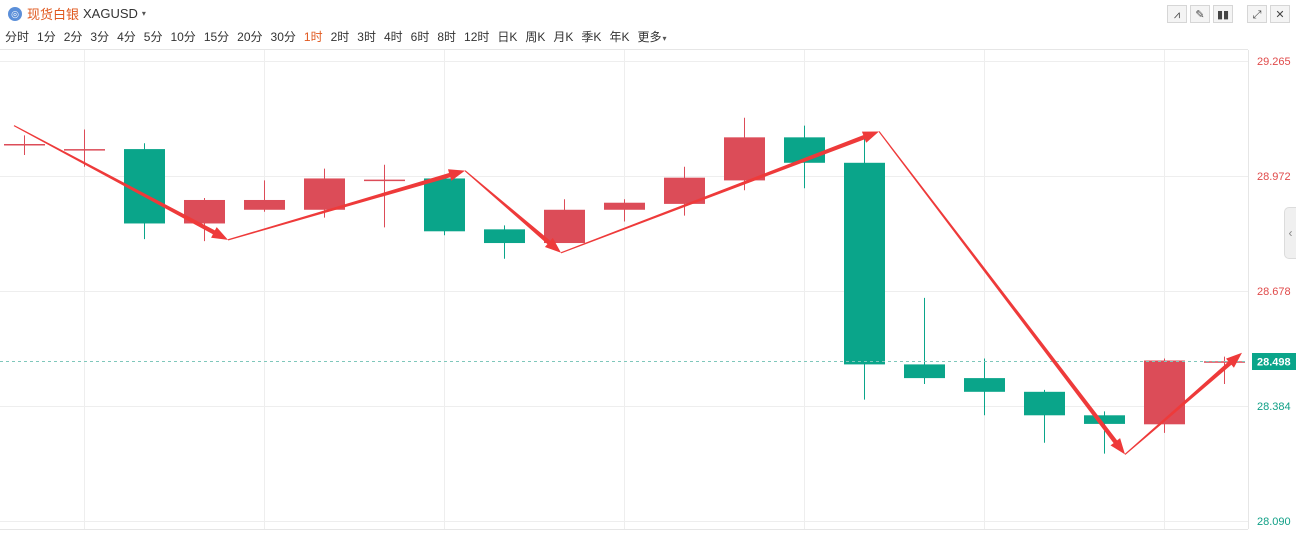 The width and height of the screenshot is (1296, 549). I want to click on period-tab: 20分, so click(249, 37).